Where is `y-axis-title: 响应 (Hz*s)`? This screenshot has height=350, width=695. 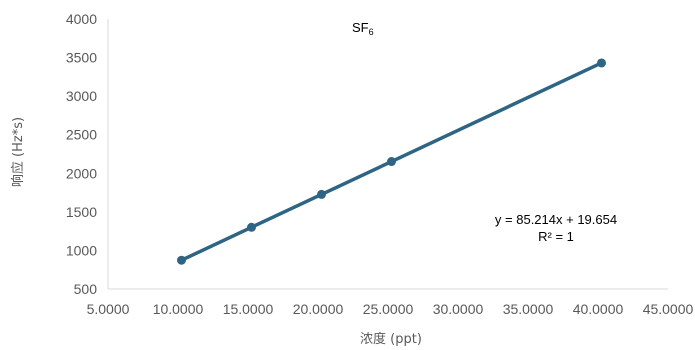 y-axis-title: 响应 (Hz*s) is located at coordinates (18, 152).